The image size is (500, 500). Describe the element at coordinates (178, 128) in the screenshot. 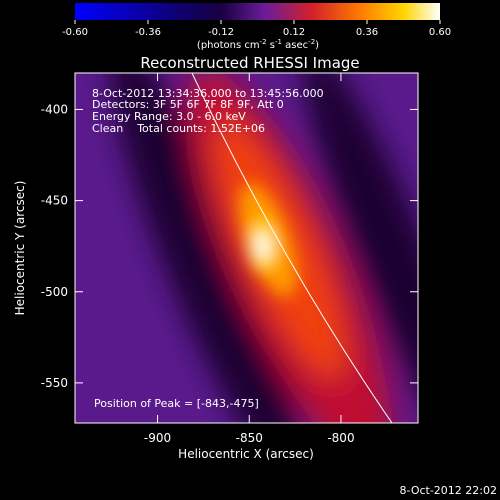

I see `annotation: Clean Total counts: 1.52E+06` at that location.